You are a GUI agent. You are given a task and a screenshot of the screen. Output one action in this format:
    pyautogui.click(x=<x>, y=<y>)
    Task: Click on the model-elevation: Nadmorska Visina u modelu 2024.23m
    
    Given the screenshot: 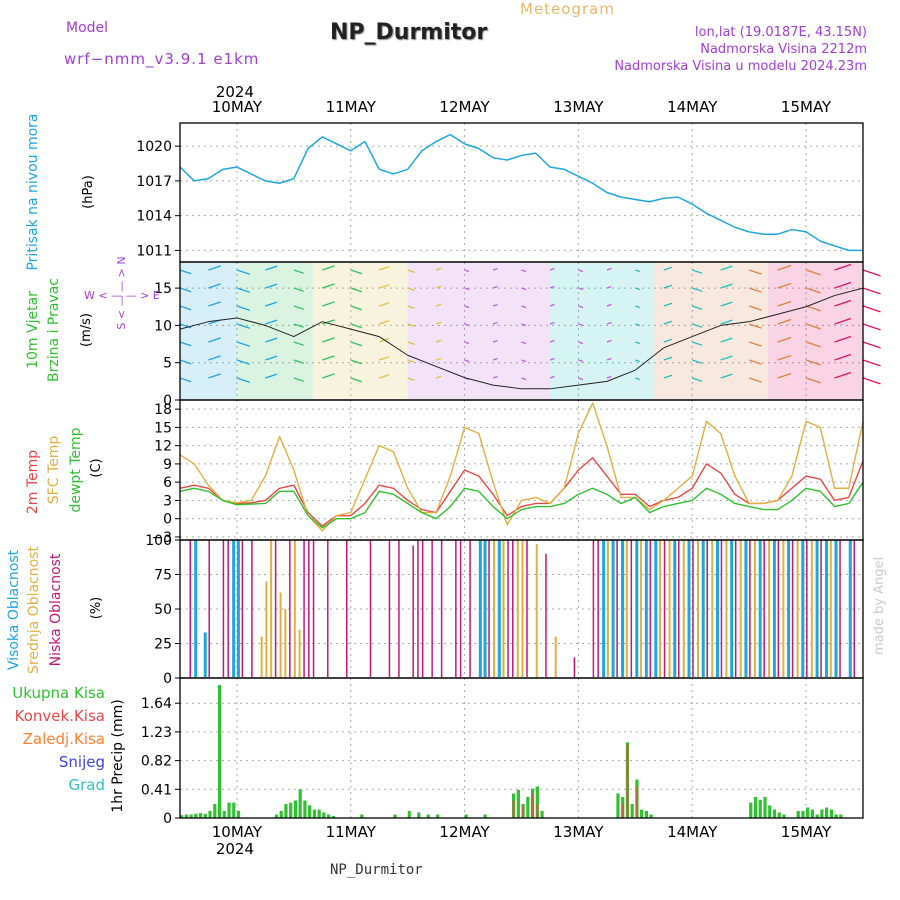 What is the action you would take?
    pyautogui.click(x=740, y=66)
    